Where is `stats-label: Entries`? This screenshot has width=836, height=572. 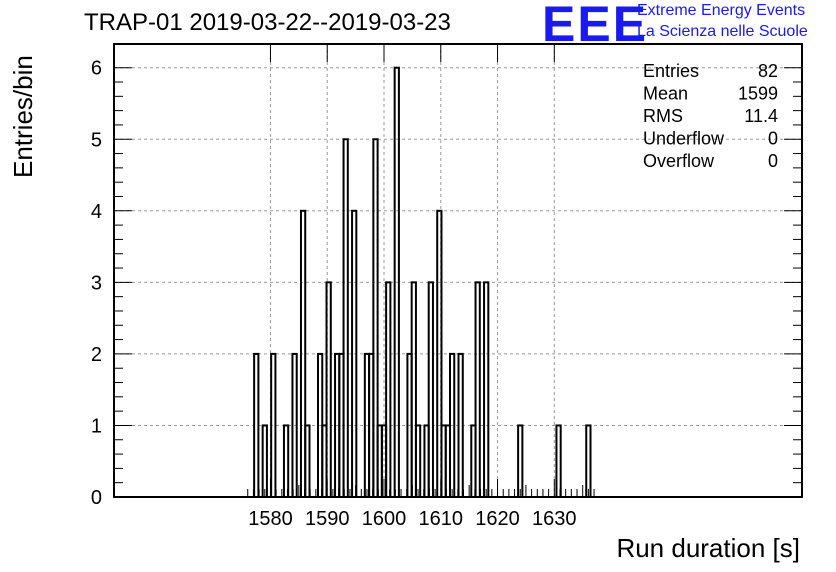
stats-label: Entries is located at coordinates (671, 71).